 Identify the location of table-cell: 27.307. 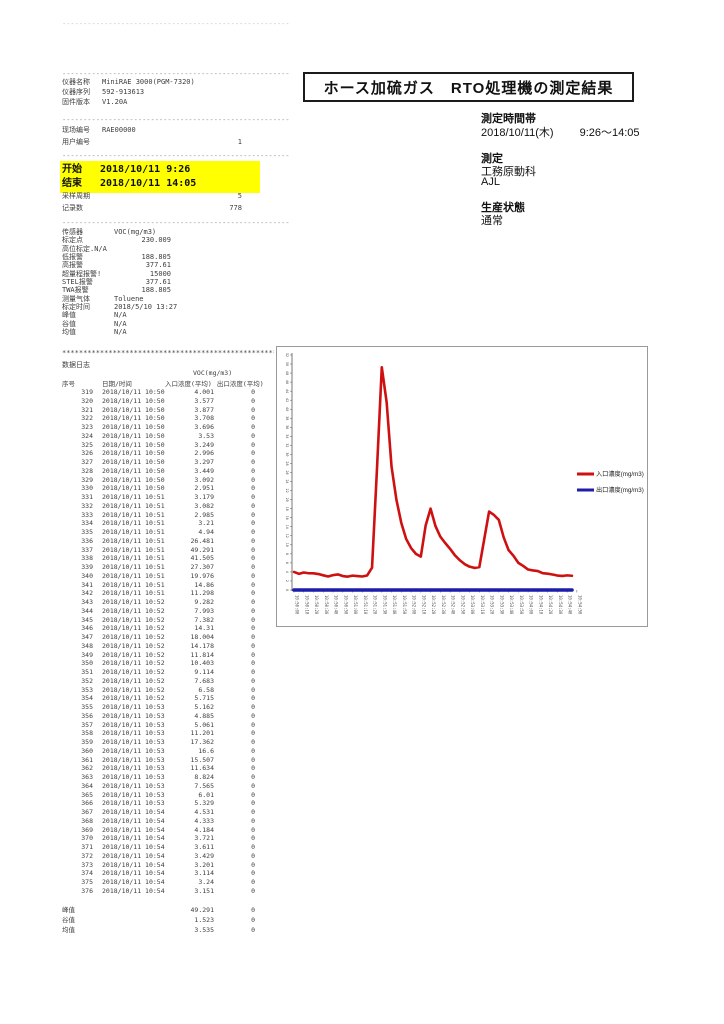
(202, 567).